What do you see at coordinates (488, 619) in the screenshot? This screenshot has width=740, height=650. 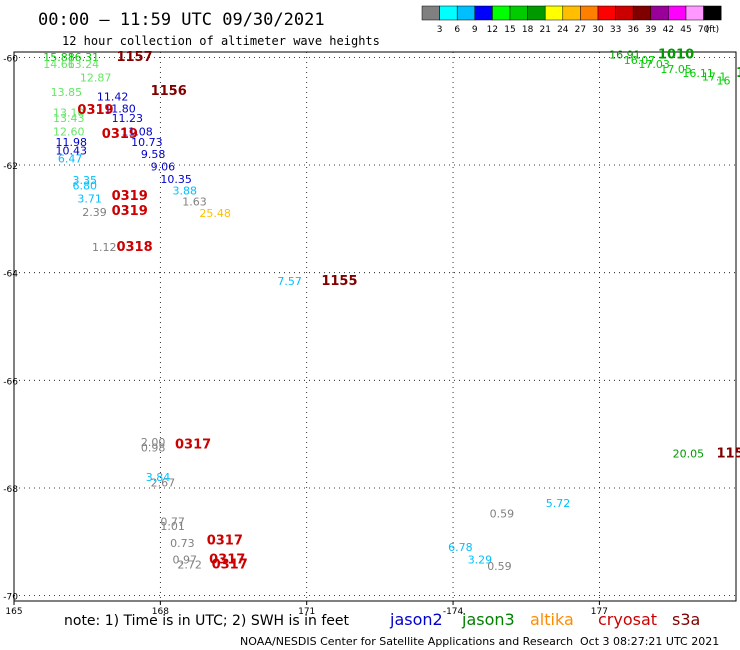 I see `legend-item-jason3: jason3` at bounding box center [488, 619].